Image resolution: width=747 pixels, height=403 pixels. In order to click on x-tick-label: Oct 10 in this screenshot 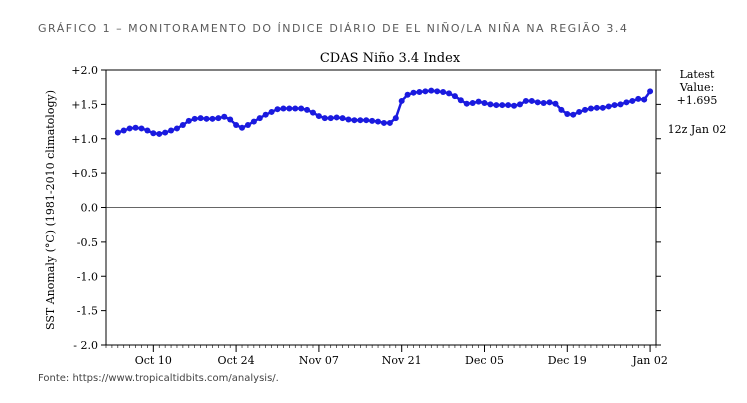, I will do `click(153, 360)`.